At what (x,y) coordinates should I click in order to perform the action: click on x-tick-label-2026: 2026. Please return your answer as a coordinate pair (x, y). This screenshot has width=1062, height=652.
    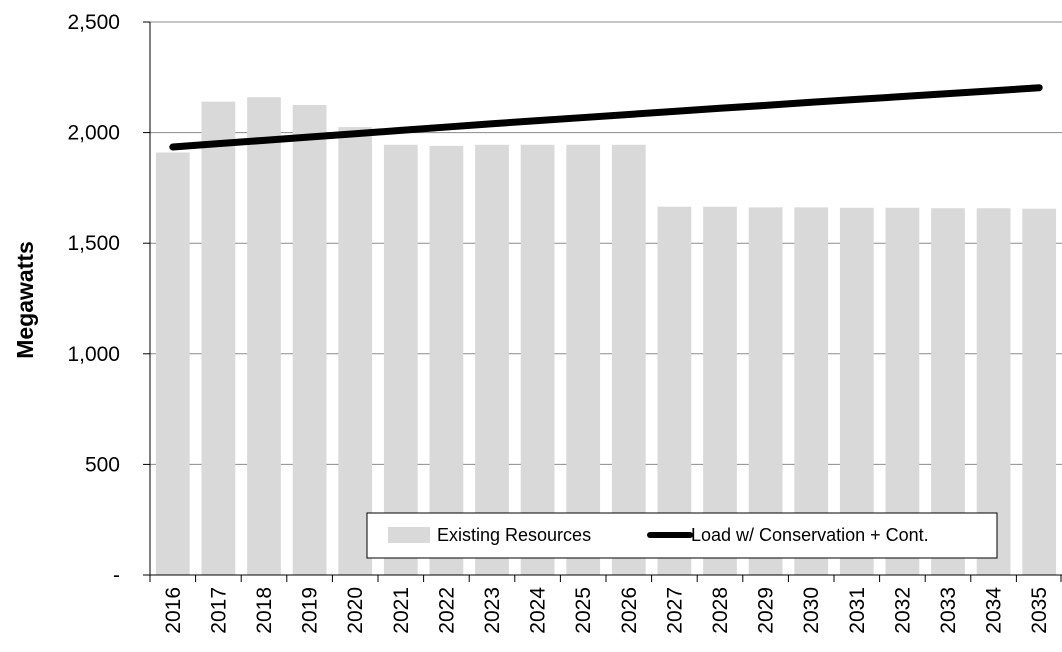
    Looking at the image, I should click on (629, 610).